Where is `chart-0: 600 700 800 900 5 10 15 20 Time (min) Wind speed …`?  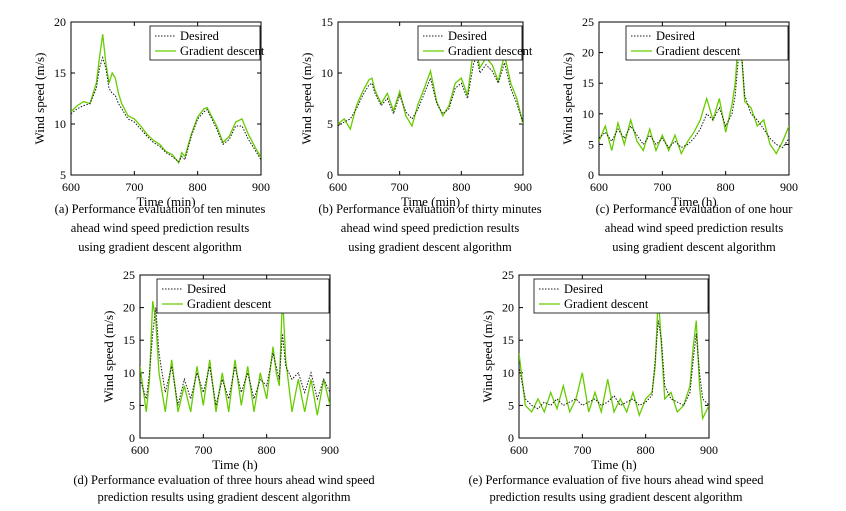
chart-0: 600 700 800 900 5 10 15 20 Time (min) Wind speed … is located at coordinates (151, 134).